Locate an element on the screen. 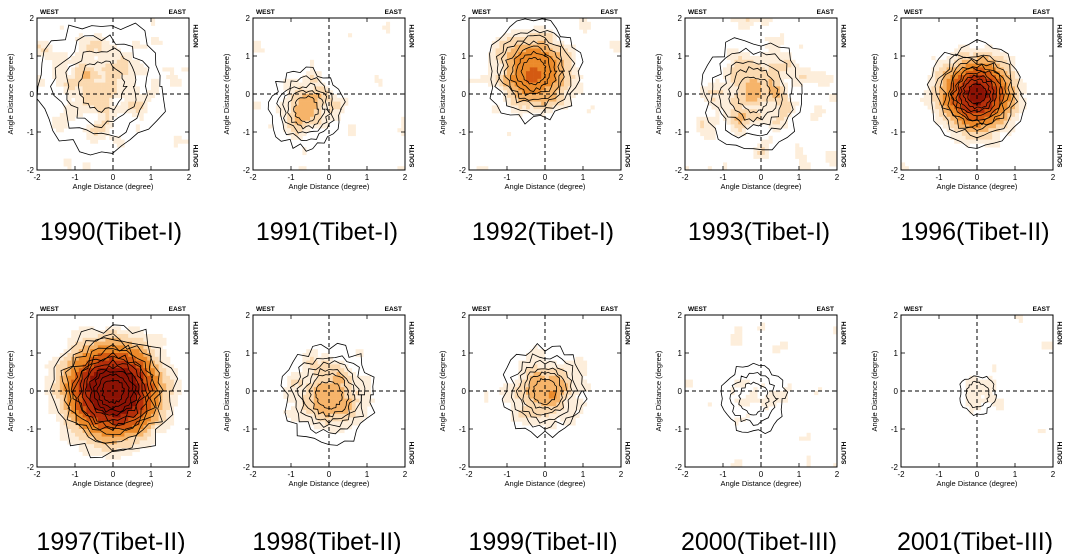 The height and width of the screenshot is (554, 1074). west-label: WEST is located at coordinates (697, 309).